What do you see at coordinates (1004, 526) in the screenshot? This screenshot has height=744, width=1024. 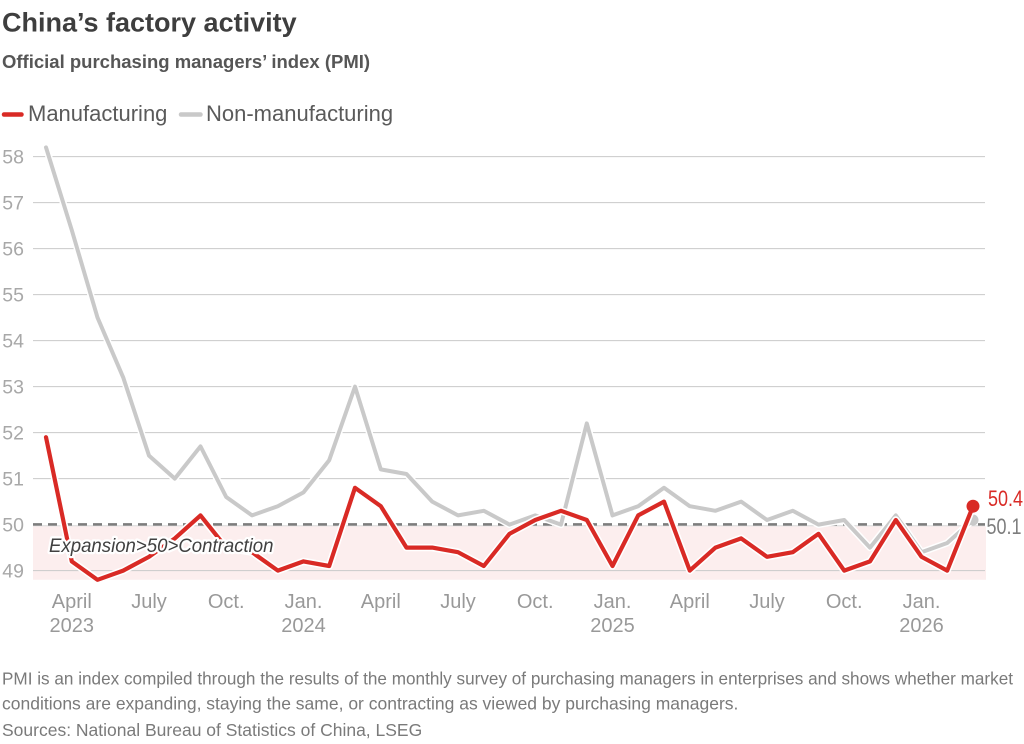 I see `svg-text: 50.1` at bounding box center [1004, 526].